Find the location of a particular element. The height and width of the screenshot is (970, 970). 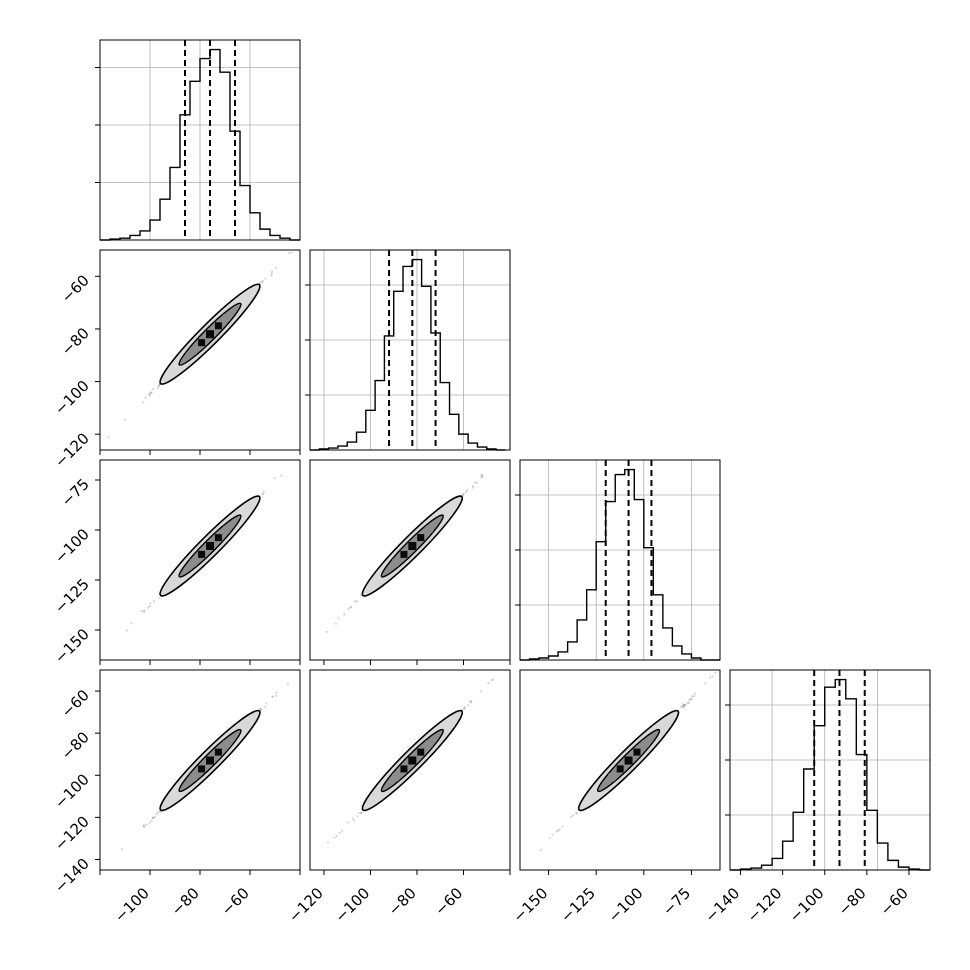

y-tick-label: −60 is located at coordinates (75, 288).